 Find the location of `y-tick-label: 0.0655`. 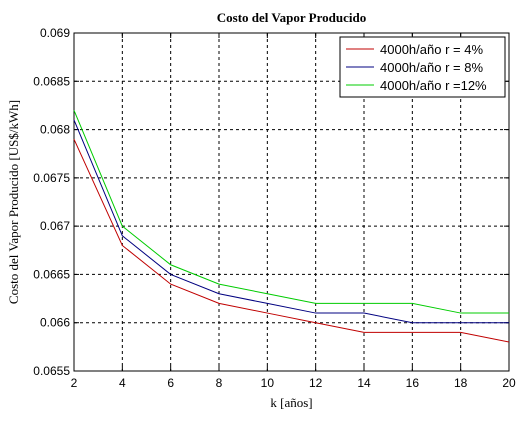

y-tick-label: 0.0655 is located at coordinates (51, 371).